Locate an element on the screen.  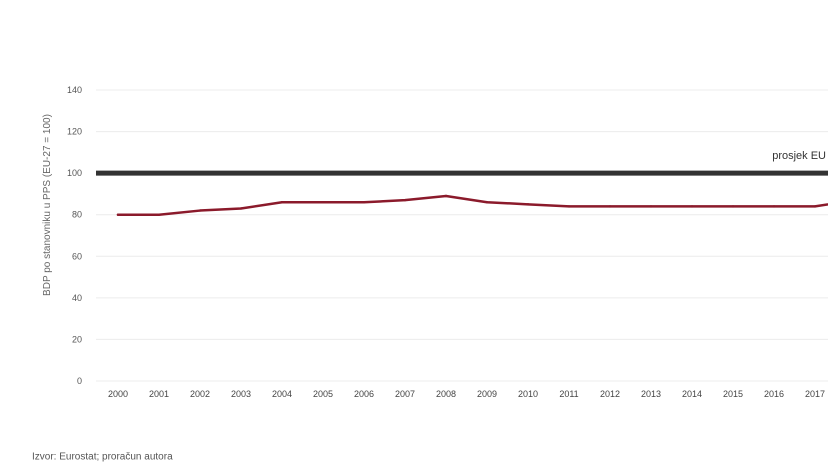
x-tick-label: 2001 is located at coordinates (159, 394).